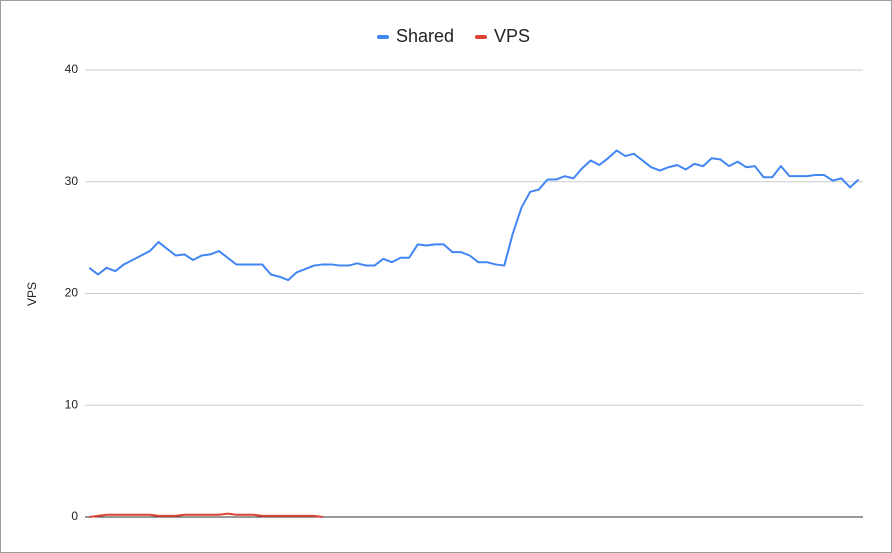 Image resolution: width=892 pixels, height=553 pixels. I want to click on legend-label: Shared, so click(425, 36).